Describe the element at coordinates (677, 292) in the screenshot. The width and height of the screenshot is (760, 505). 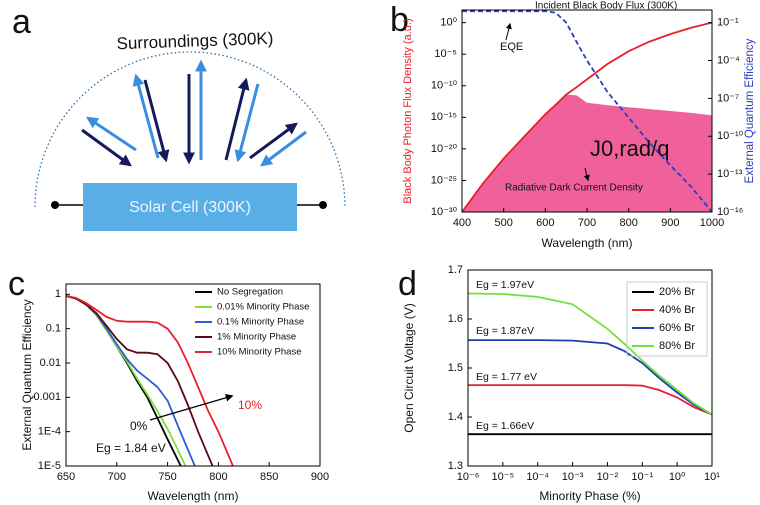
I see `legend-label: 20% Br` at that location.